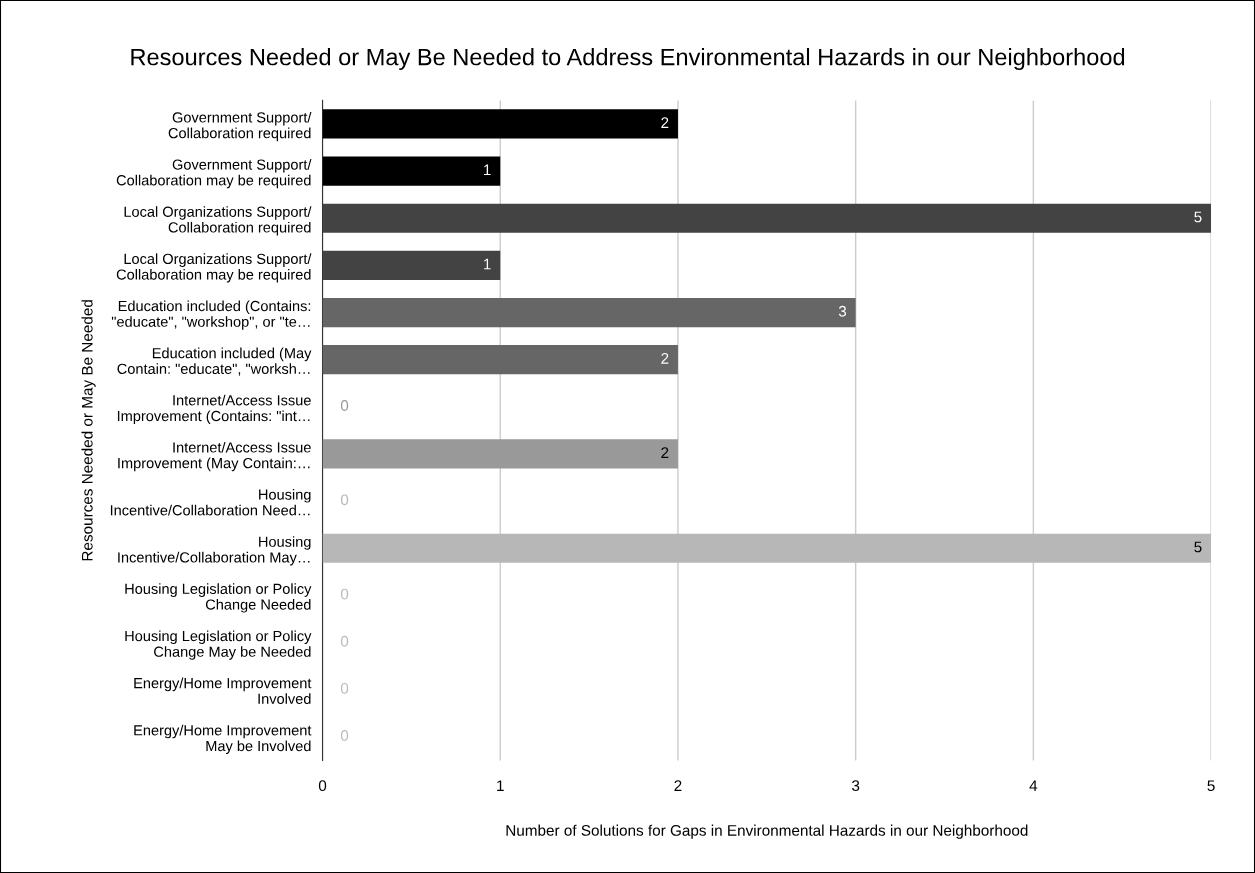 This screenshot has height=873, width=1255. Describe the element at coordinates (218, 645) in the screenshot. I see `y-tick-label: Housing Legislation or Policy Change May be Needed` at that location.